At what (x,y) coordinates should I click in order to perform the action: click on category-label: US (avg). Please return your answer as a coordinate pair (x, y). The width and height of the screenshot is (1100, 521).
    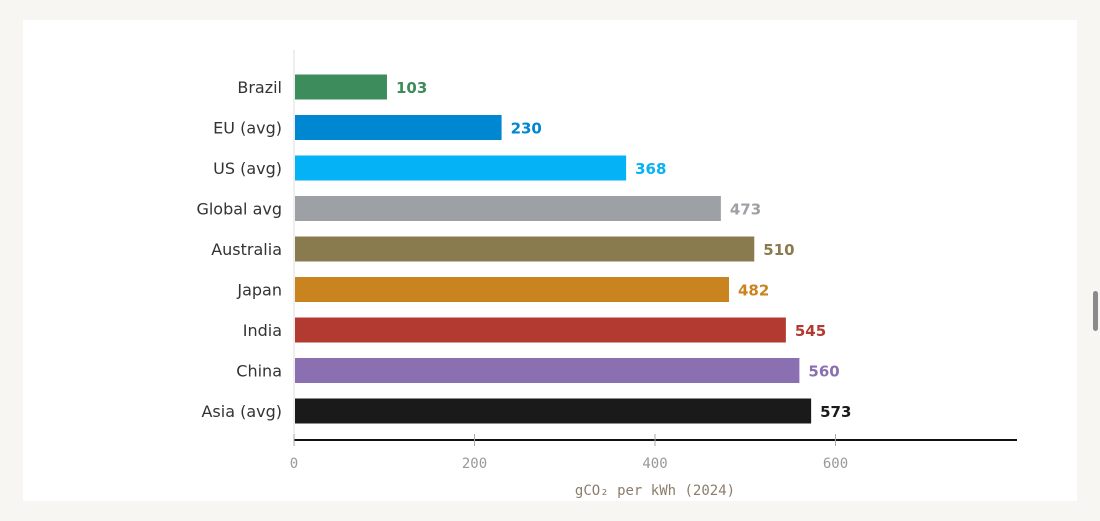
    Looking at the image, I should click on (247, 168).